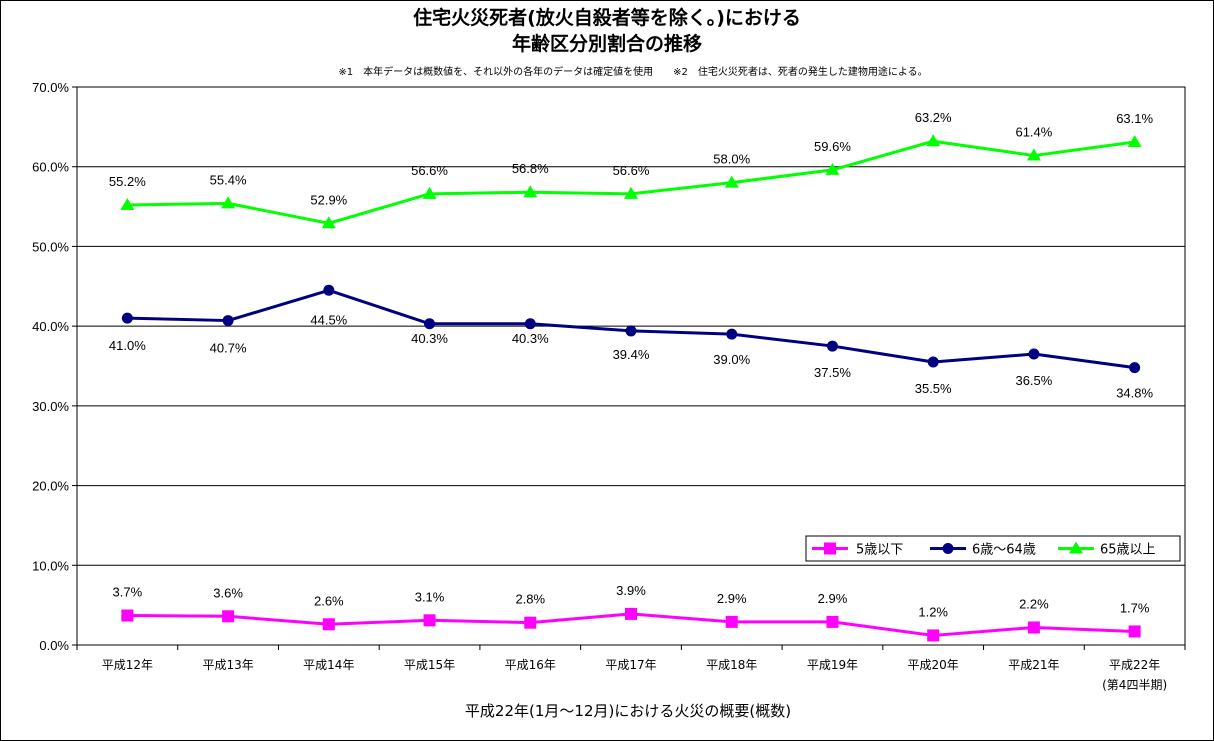  What do you see at coordinates (228, 179) in the screenshot?
I see `data-label: 55.4%` at bounding box center [228, 179].